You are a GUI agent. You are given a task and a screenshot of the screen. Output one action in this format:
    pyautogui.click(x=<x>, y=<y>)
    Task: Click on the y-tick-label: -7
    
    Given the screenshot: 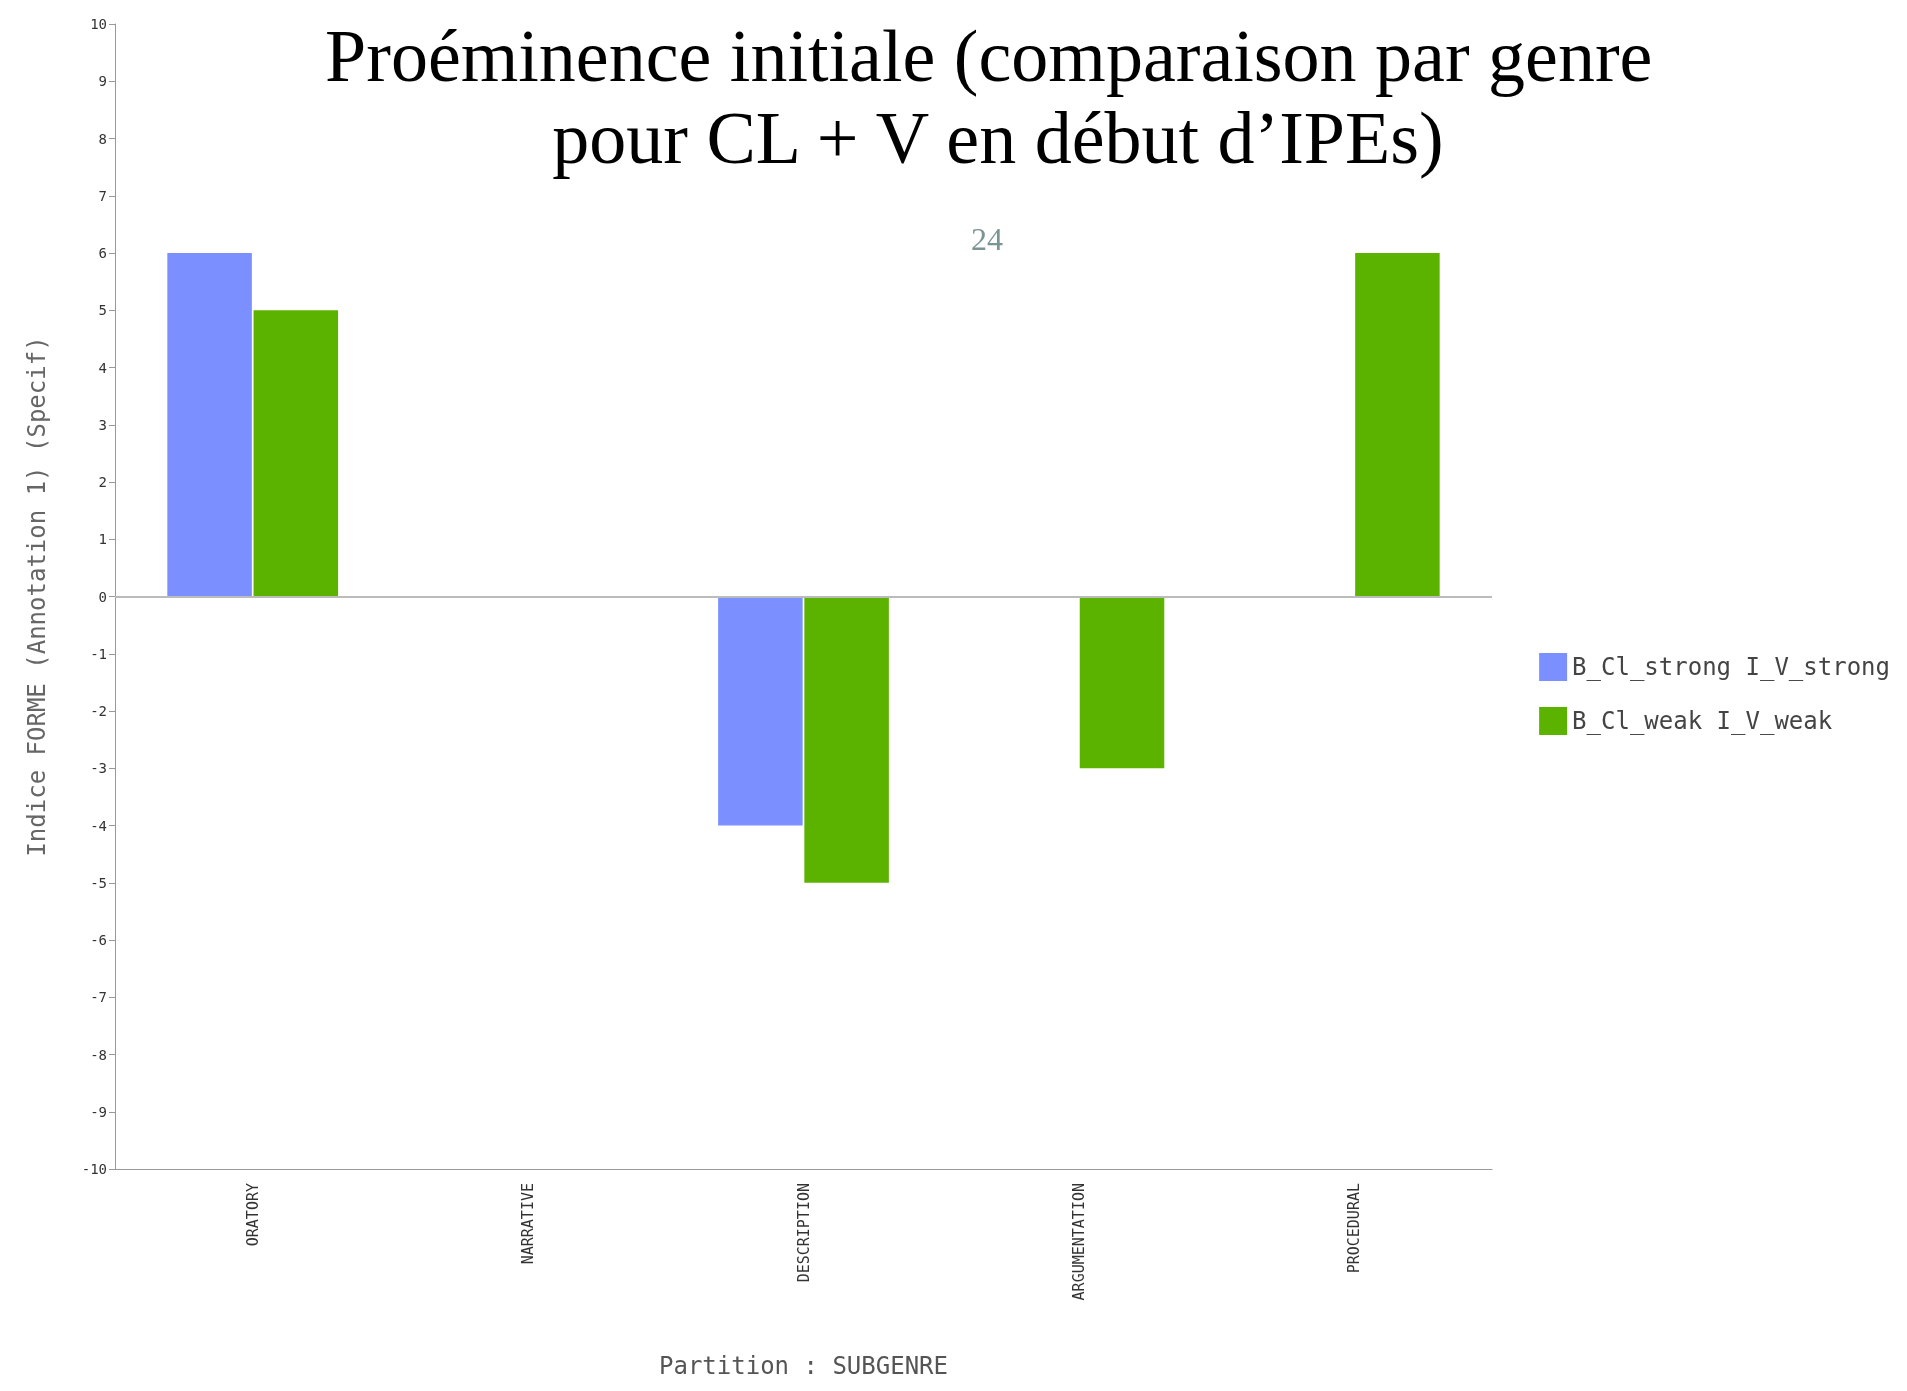 What is the action you would take?
    pyautogui.click(x=98, y=997)
    